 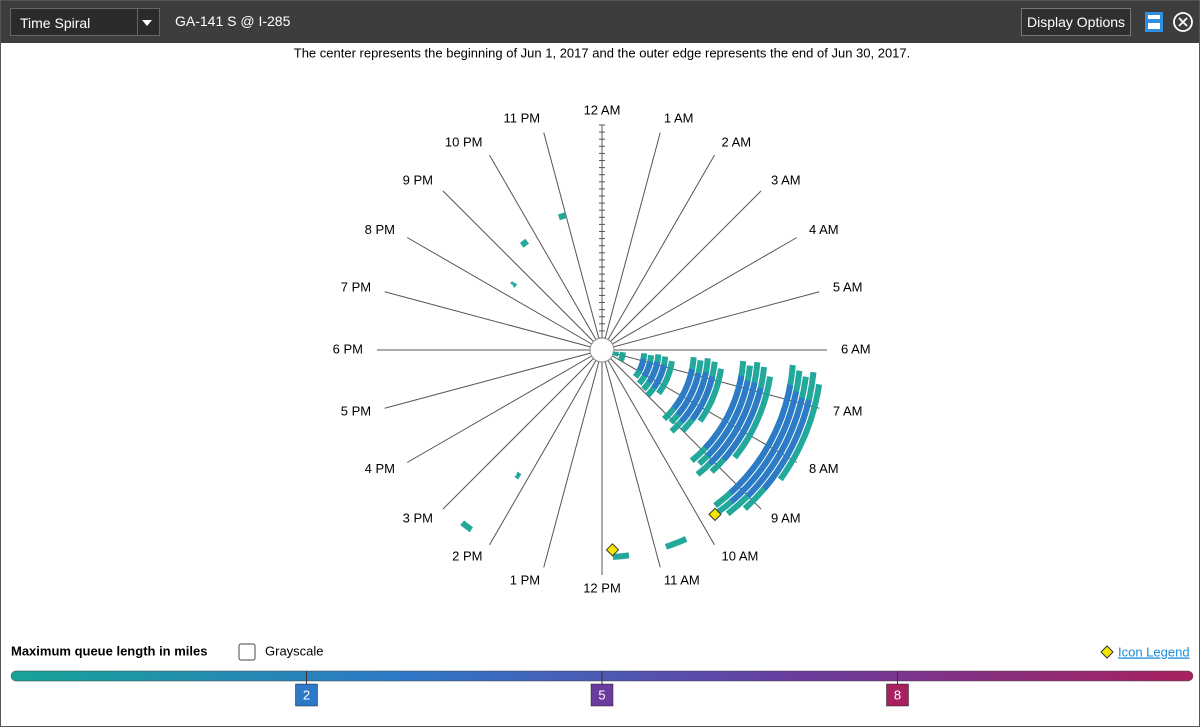 What do you see at coordinates (380, 468) in the screenshot?
I see `hour-label: 4 PM` at bounding box center [380, 468].